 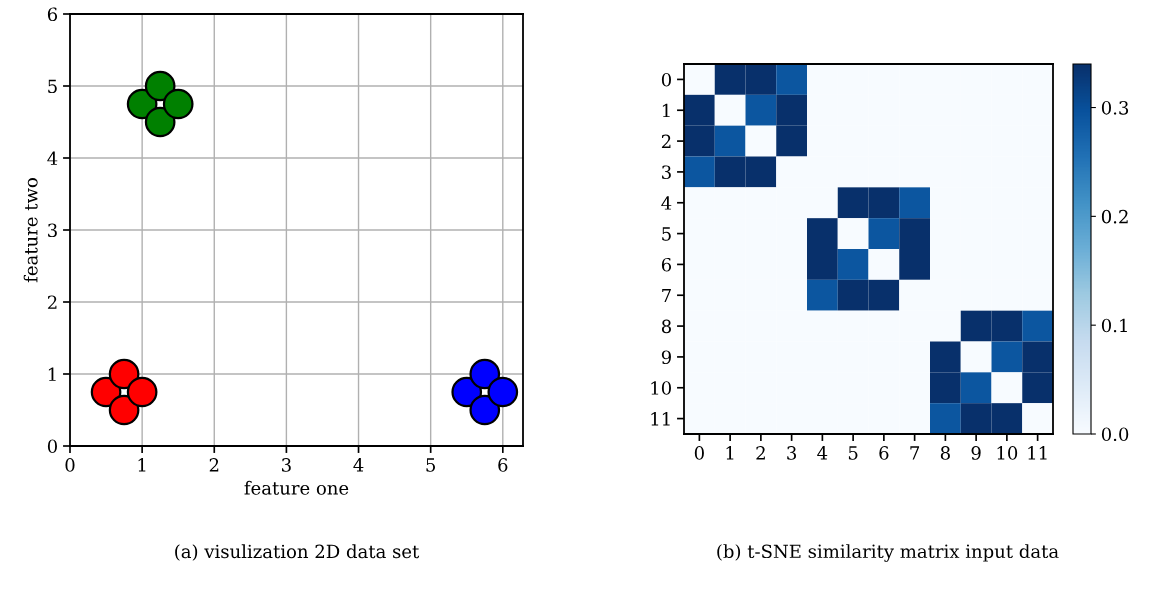 What do you see at coordinates (666, 79) in the screenshot?
I see `y-tick-label: 0` at bounding box center [666, 79].